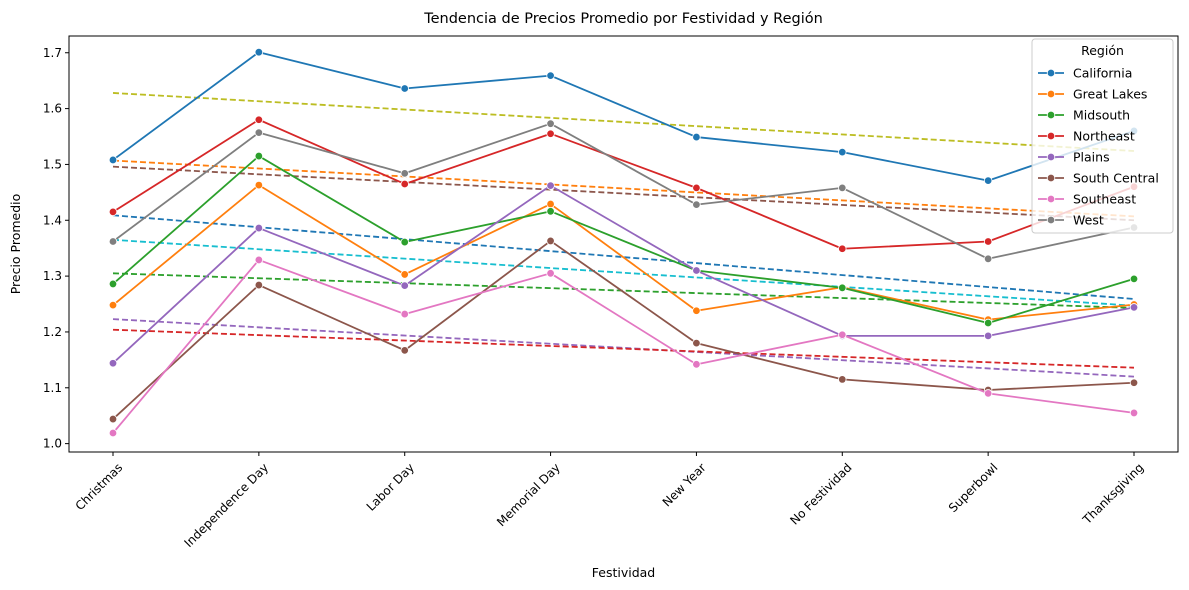 The width and height of the screenshot is (1189, 590). Describe the element at coordinates (820, 493) in the screenshot. I see `x-tick-label: No Festividad` at that location.